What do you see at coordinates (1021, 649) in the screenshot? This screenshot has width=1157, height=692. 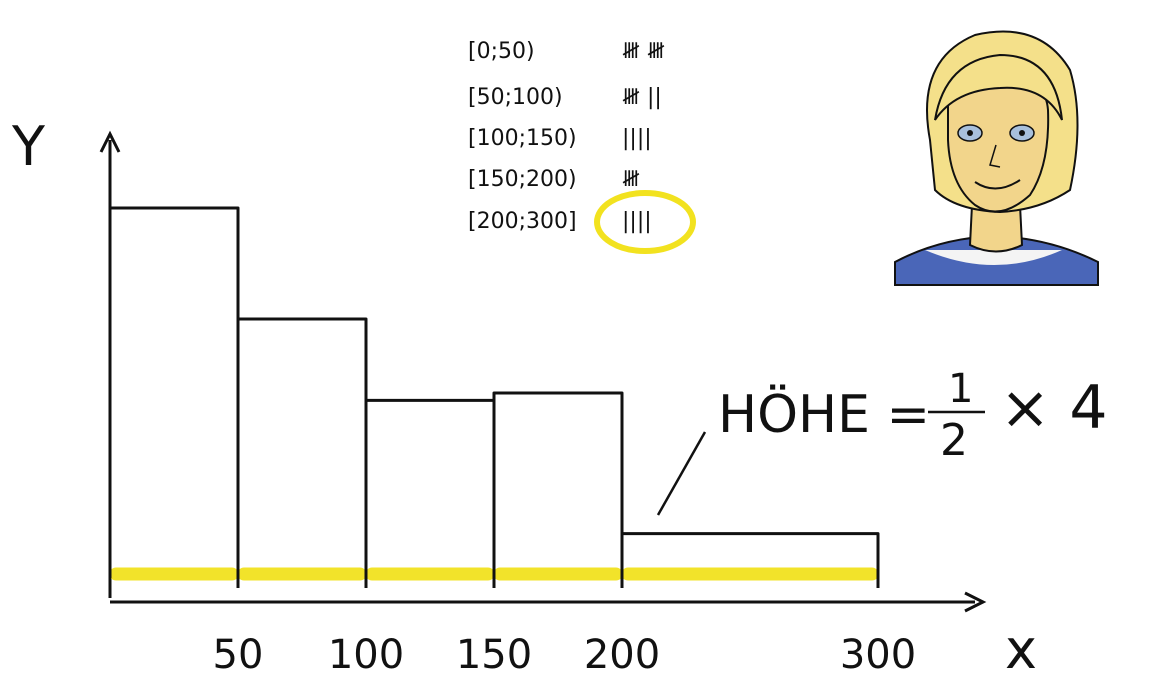 I see `x-axis-label: x` at bounding box center [1021, 649].